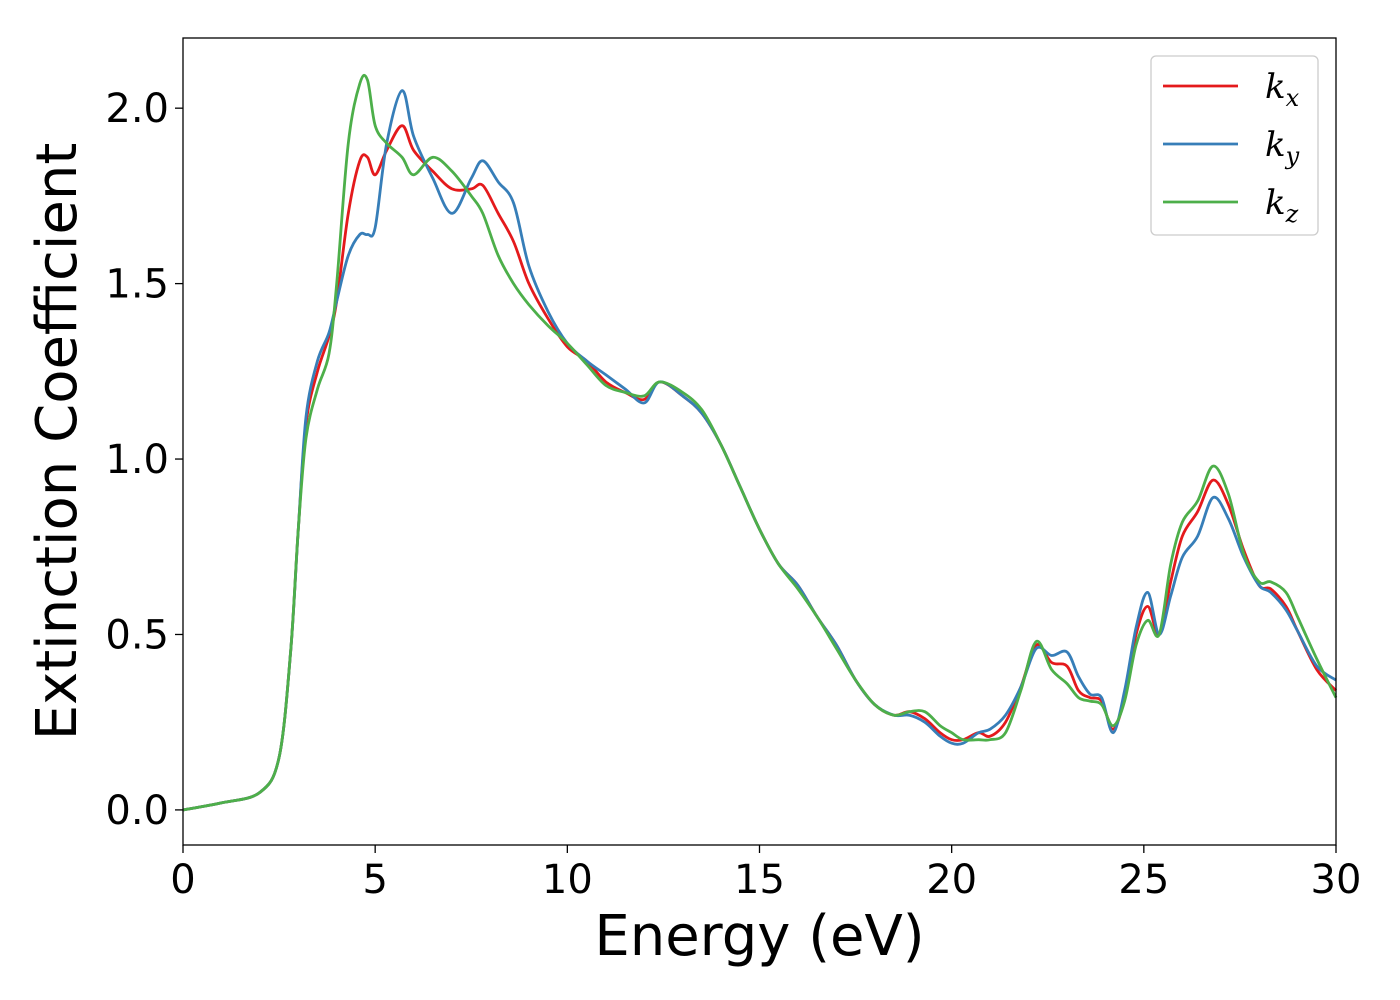 This screenshot has height=1000, width=1400. Describe the element at coordinates (182, 880) in the screenshot. I see `x-tick-label: 0` at that location.